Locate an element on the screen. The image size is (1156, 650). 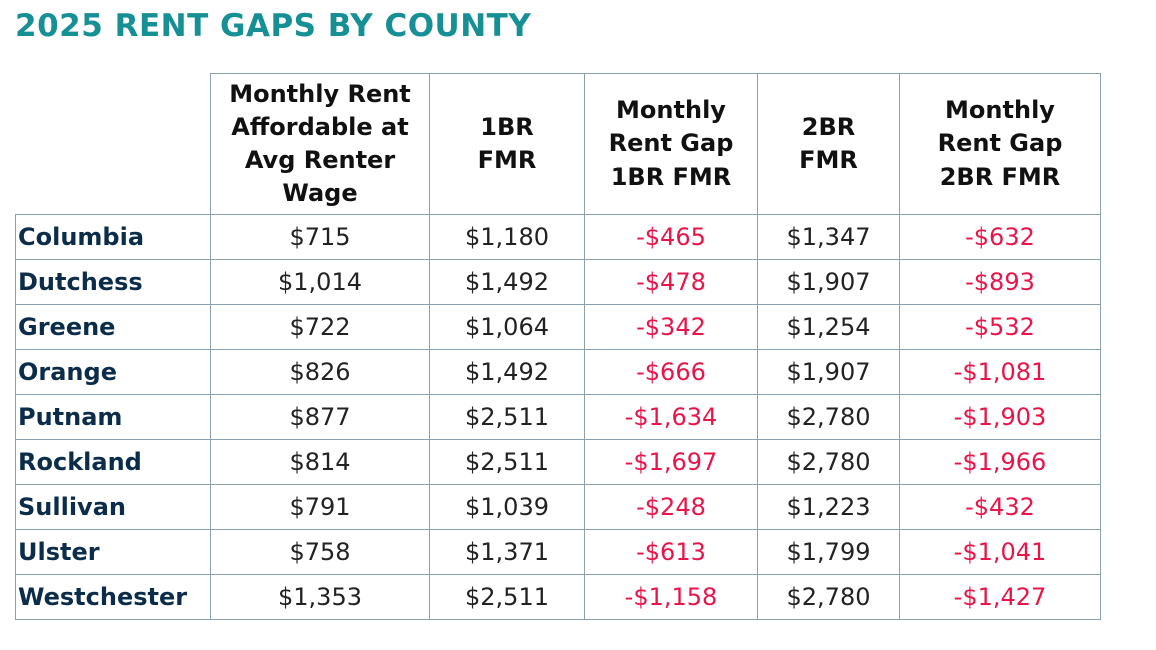
rent-gap-1br-cell: -$1,158 is located at coordinates (671, 597).